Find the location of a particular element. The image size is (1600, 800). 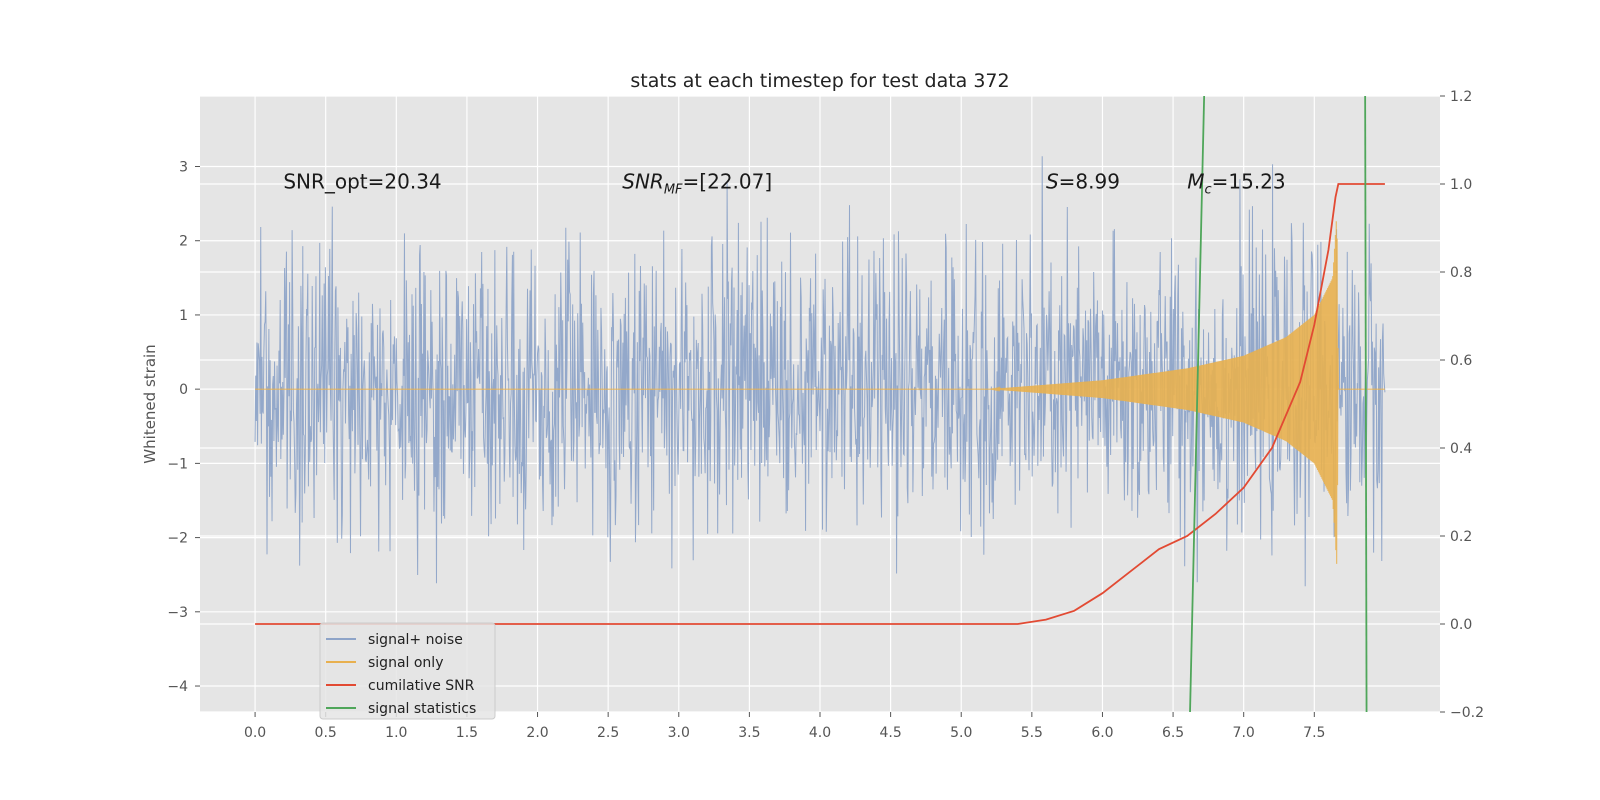

y2-tick-label: 1.2 is located at coordinates (1461, 97).